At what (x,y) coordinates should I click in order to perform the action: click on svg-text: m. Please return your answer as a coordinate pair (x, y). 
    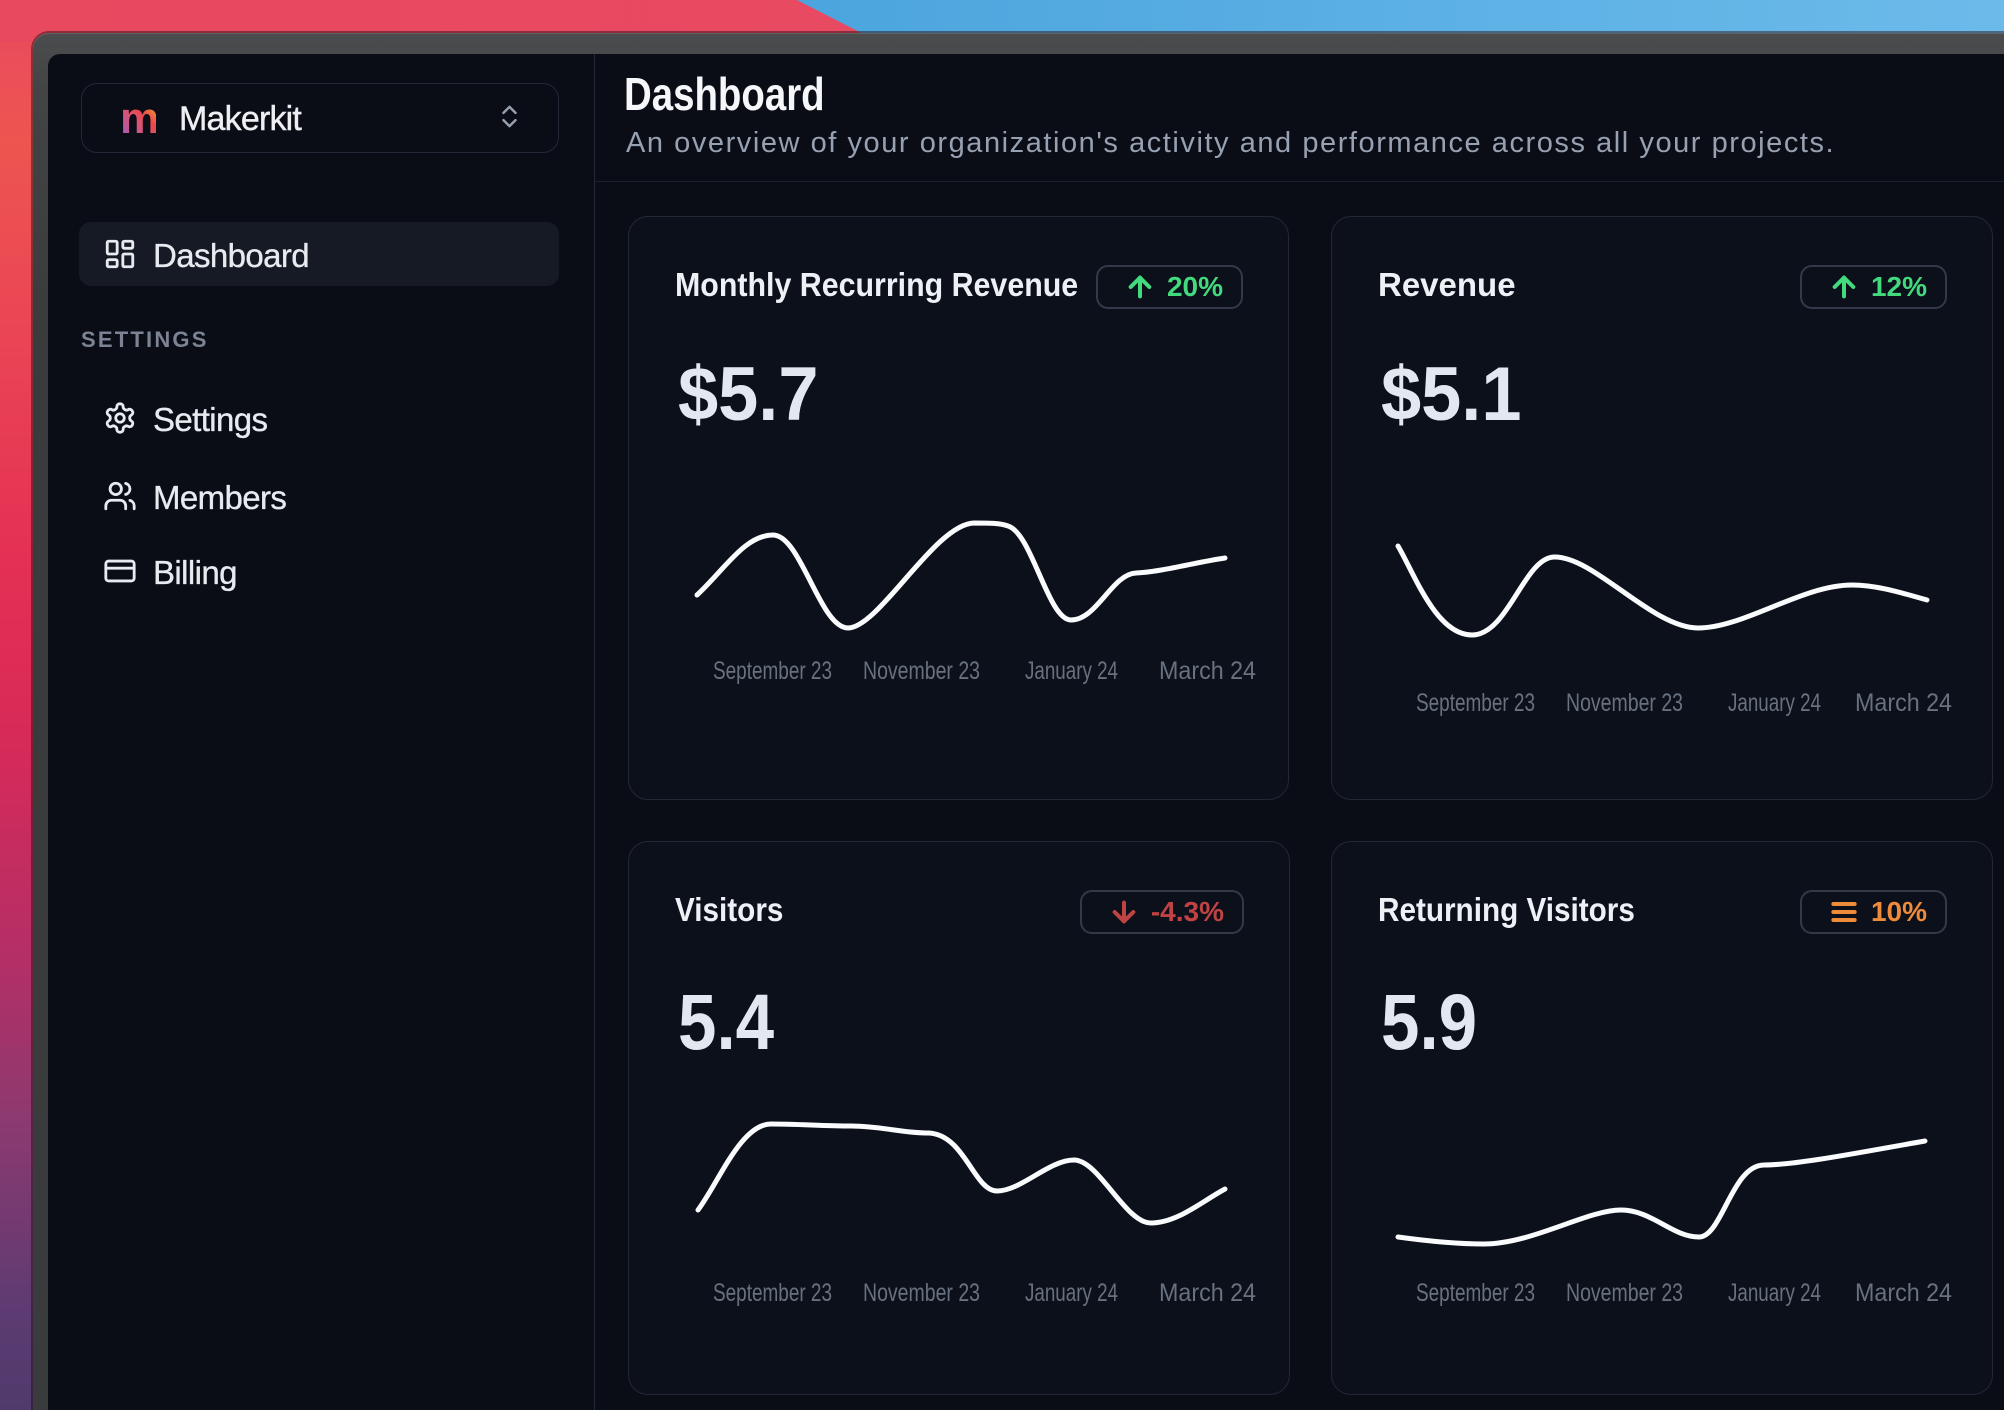
    Looking at the image, I should click on (138, 119).